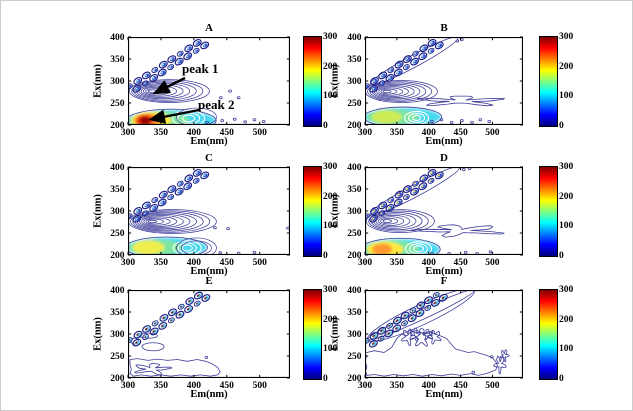 The width and height of the screenshot is (633, 411). Describe the element at coordinates (98, 211) in the screenshot. I see `panel-C-ylabel: Ex(nm)` at that location.